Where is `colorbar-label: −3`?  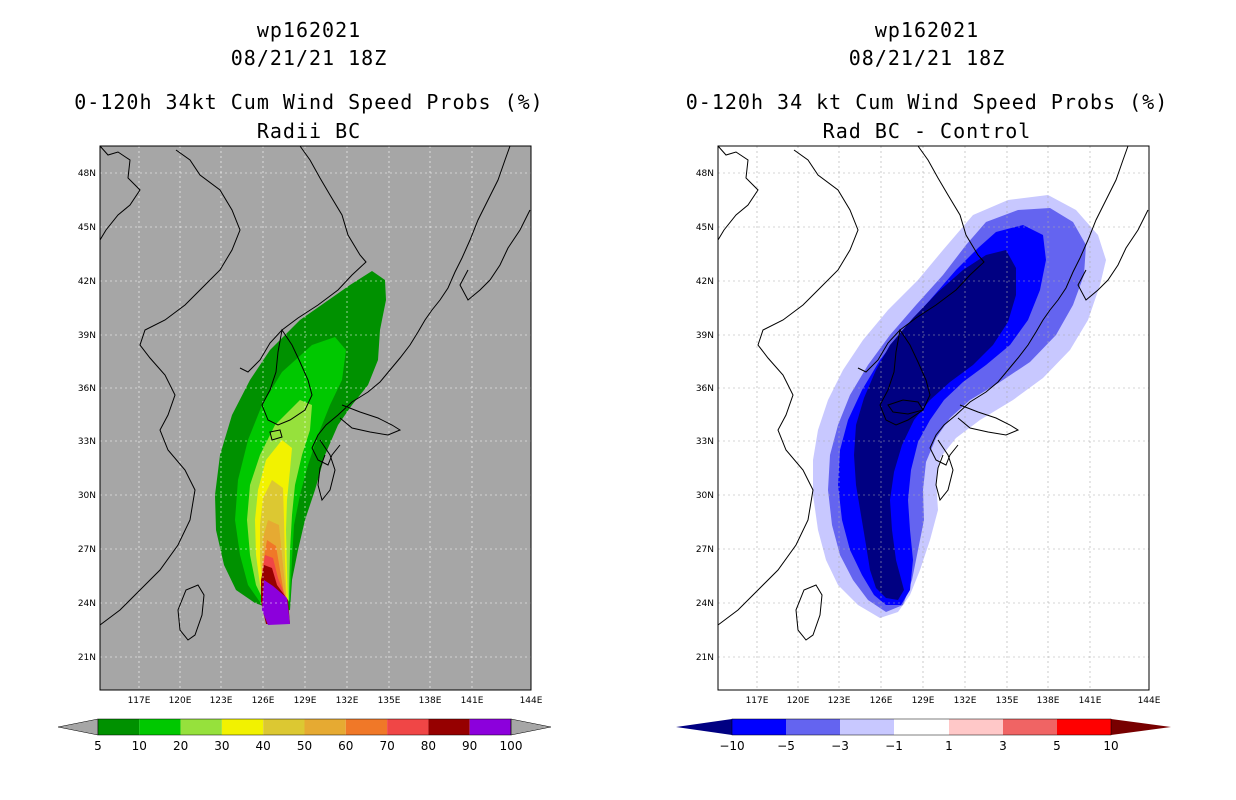 colorbar-label: −3 is located at coordinates (840, 746).